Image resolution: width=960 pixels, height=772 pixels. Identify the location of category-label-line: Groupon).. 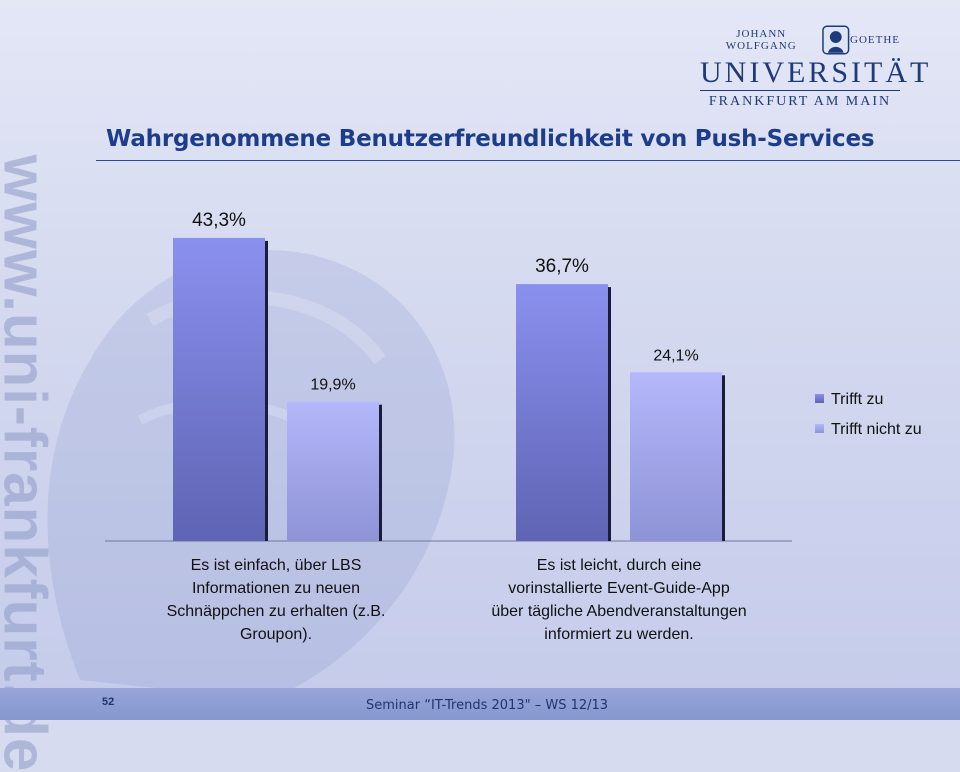
(276, 634).